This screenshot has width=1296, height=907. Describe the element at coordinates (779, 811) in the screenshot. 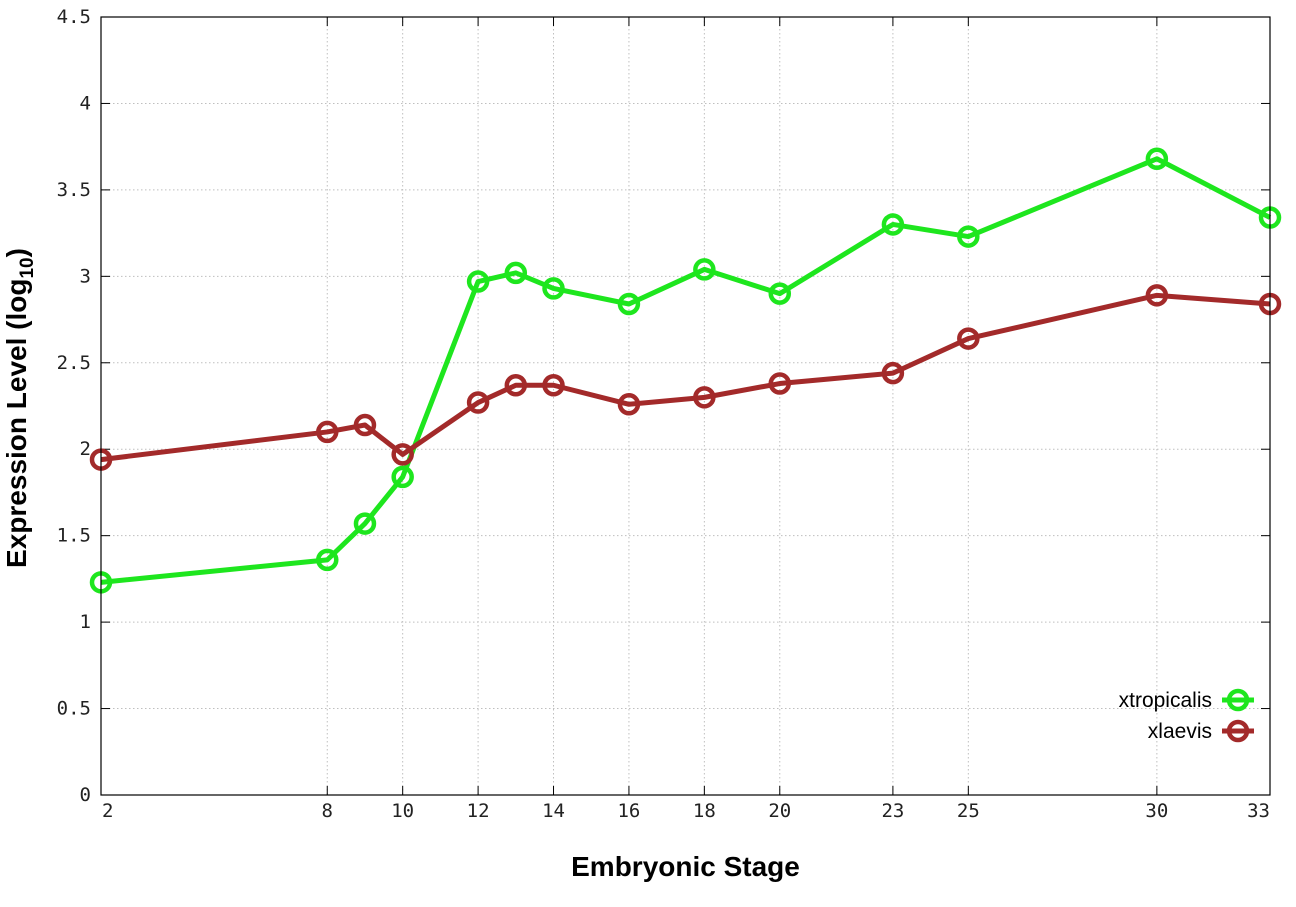

I see `x-tick-label: 20` at that location.